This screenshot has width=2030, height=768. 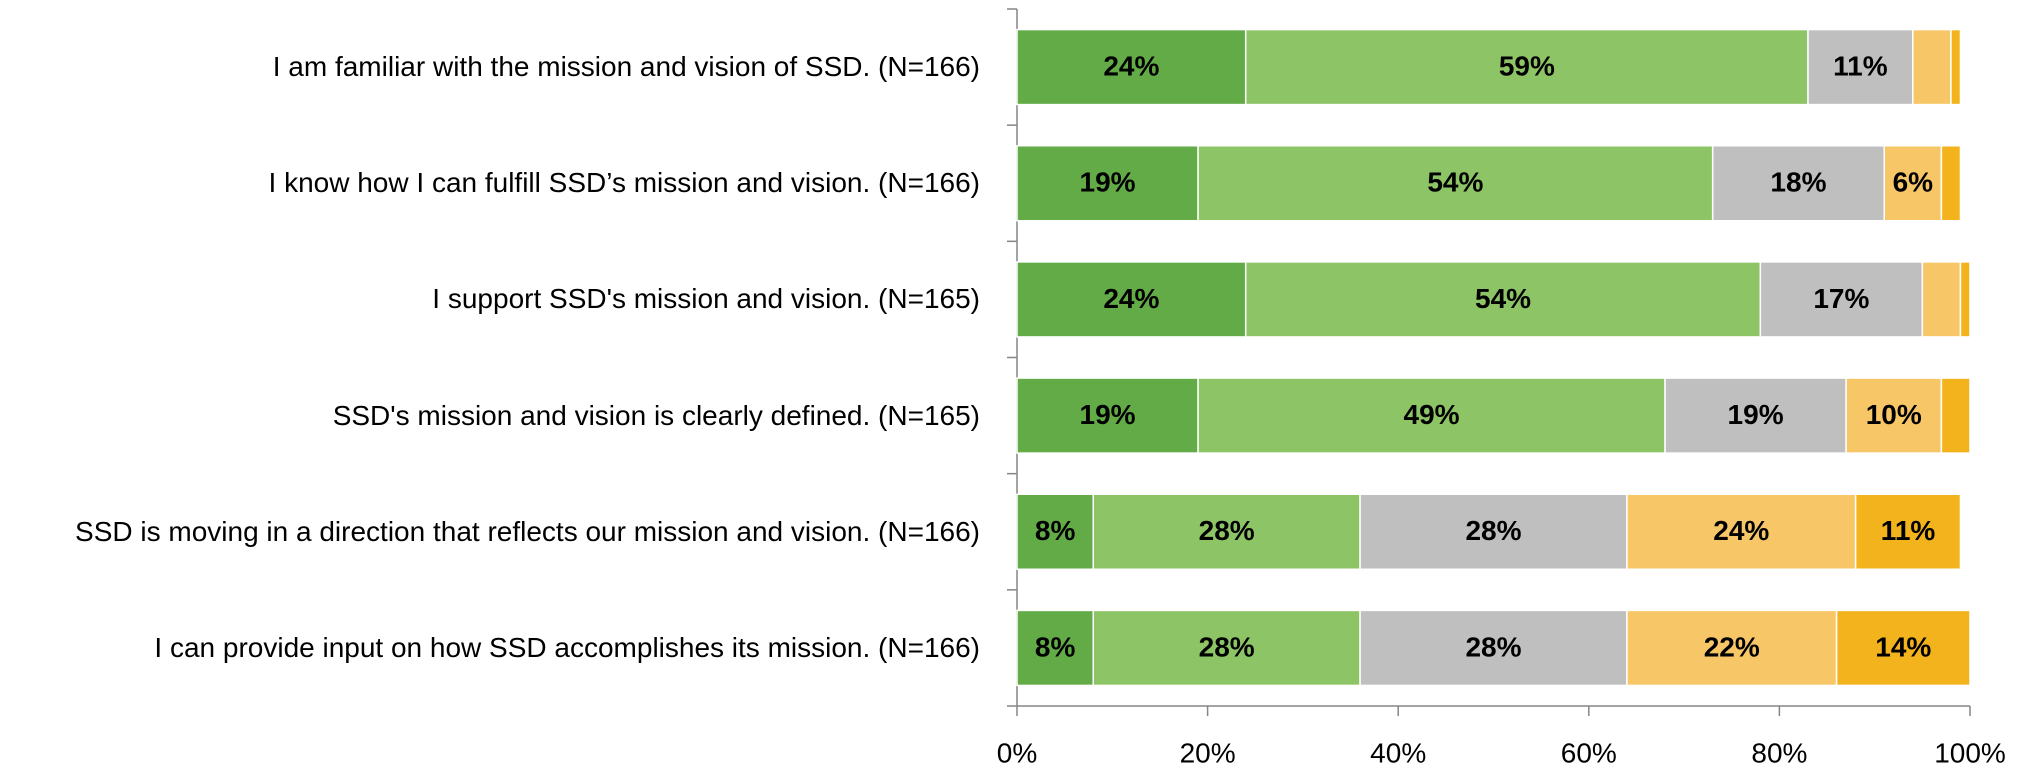 I want to click on value-label: 17%, so click(x=1841, y=298).